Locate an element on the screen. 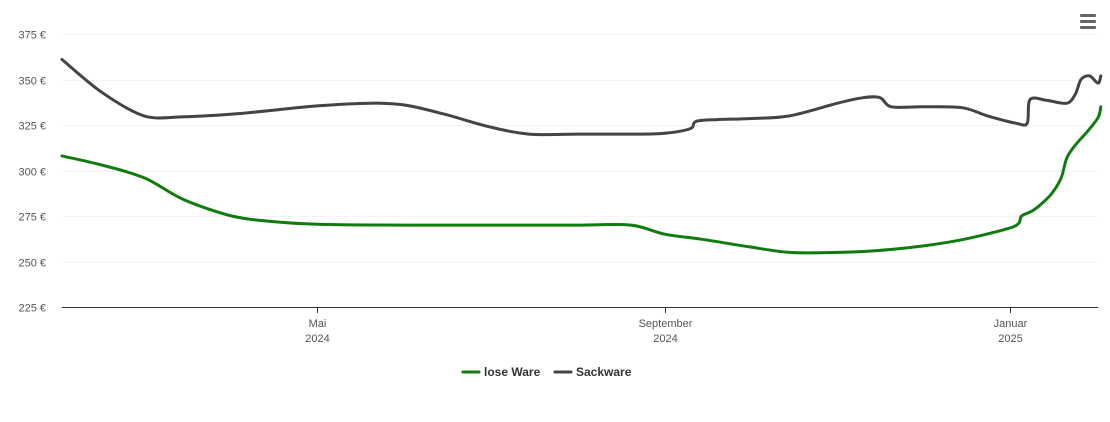  x-tick-label-month: Mai is located at coordinates (318, 324).